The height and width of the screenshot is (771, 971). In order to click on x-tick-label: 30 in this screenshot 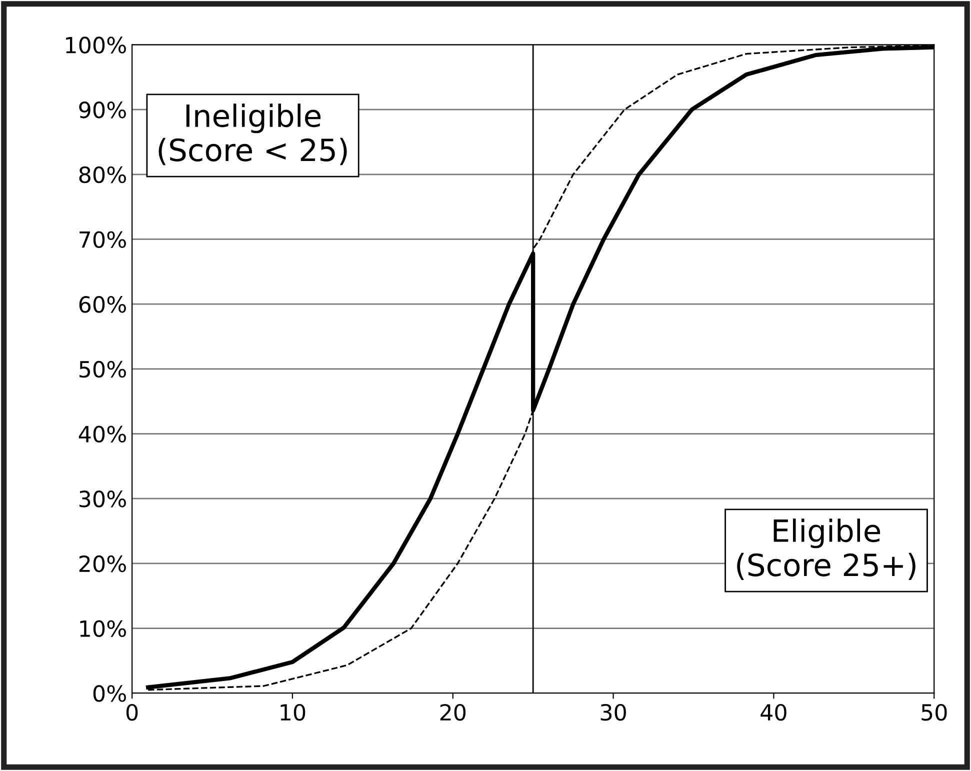, I will do `click(613, 712)`.